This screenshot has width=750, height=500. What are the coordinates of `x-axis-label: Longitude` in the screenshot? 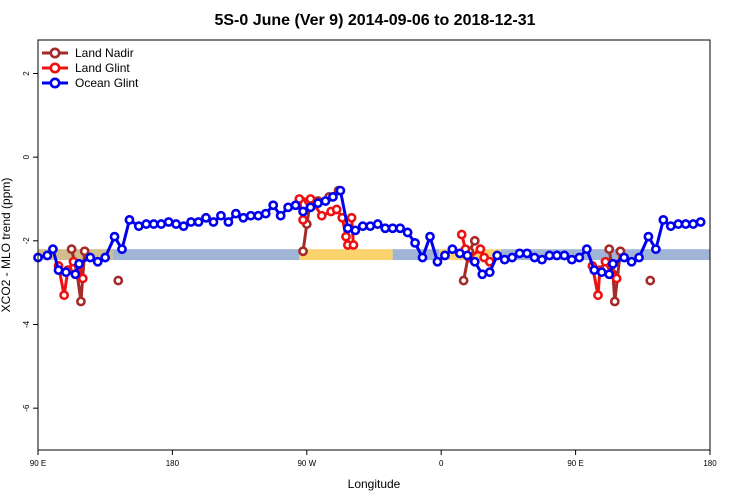 It's located at (374, 484).